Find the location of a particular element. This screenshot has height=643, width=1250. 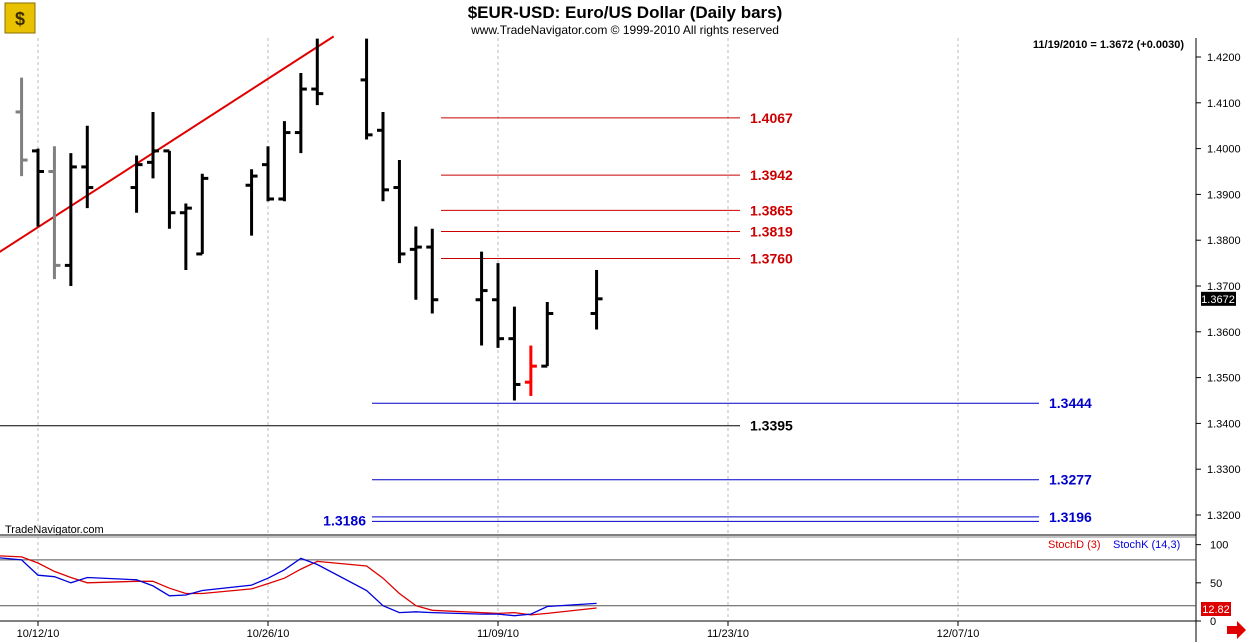

y-tick-label: 1.4100 is located at coordinates (1224, 104).